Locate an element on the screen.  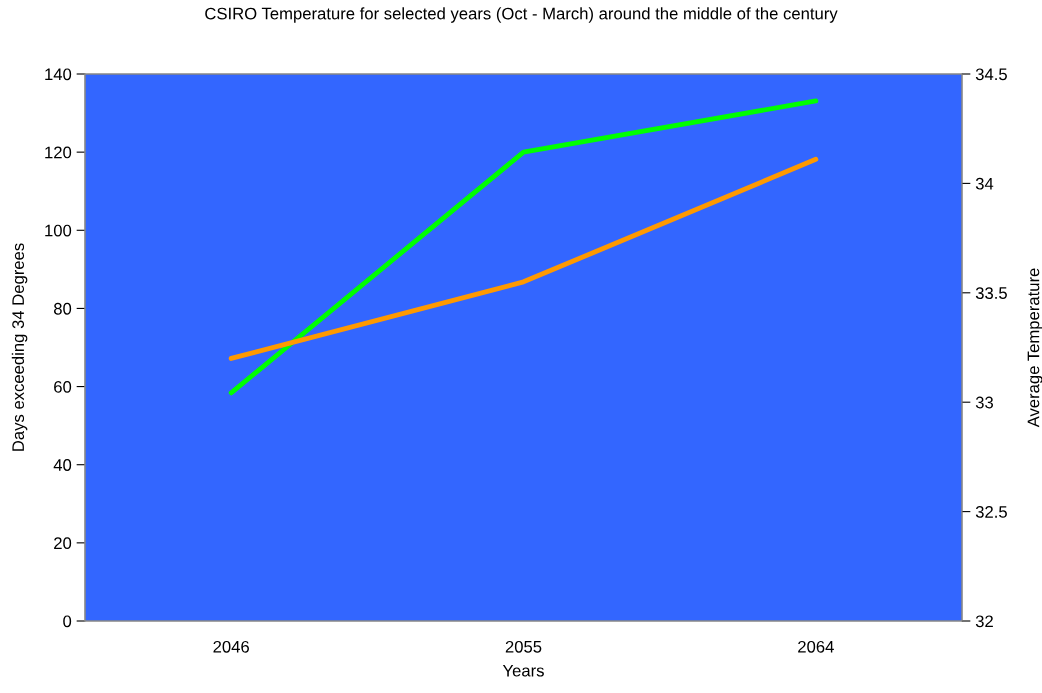
x-tick-label: 2055 is located at coordinates (523, 646).